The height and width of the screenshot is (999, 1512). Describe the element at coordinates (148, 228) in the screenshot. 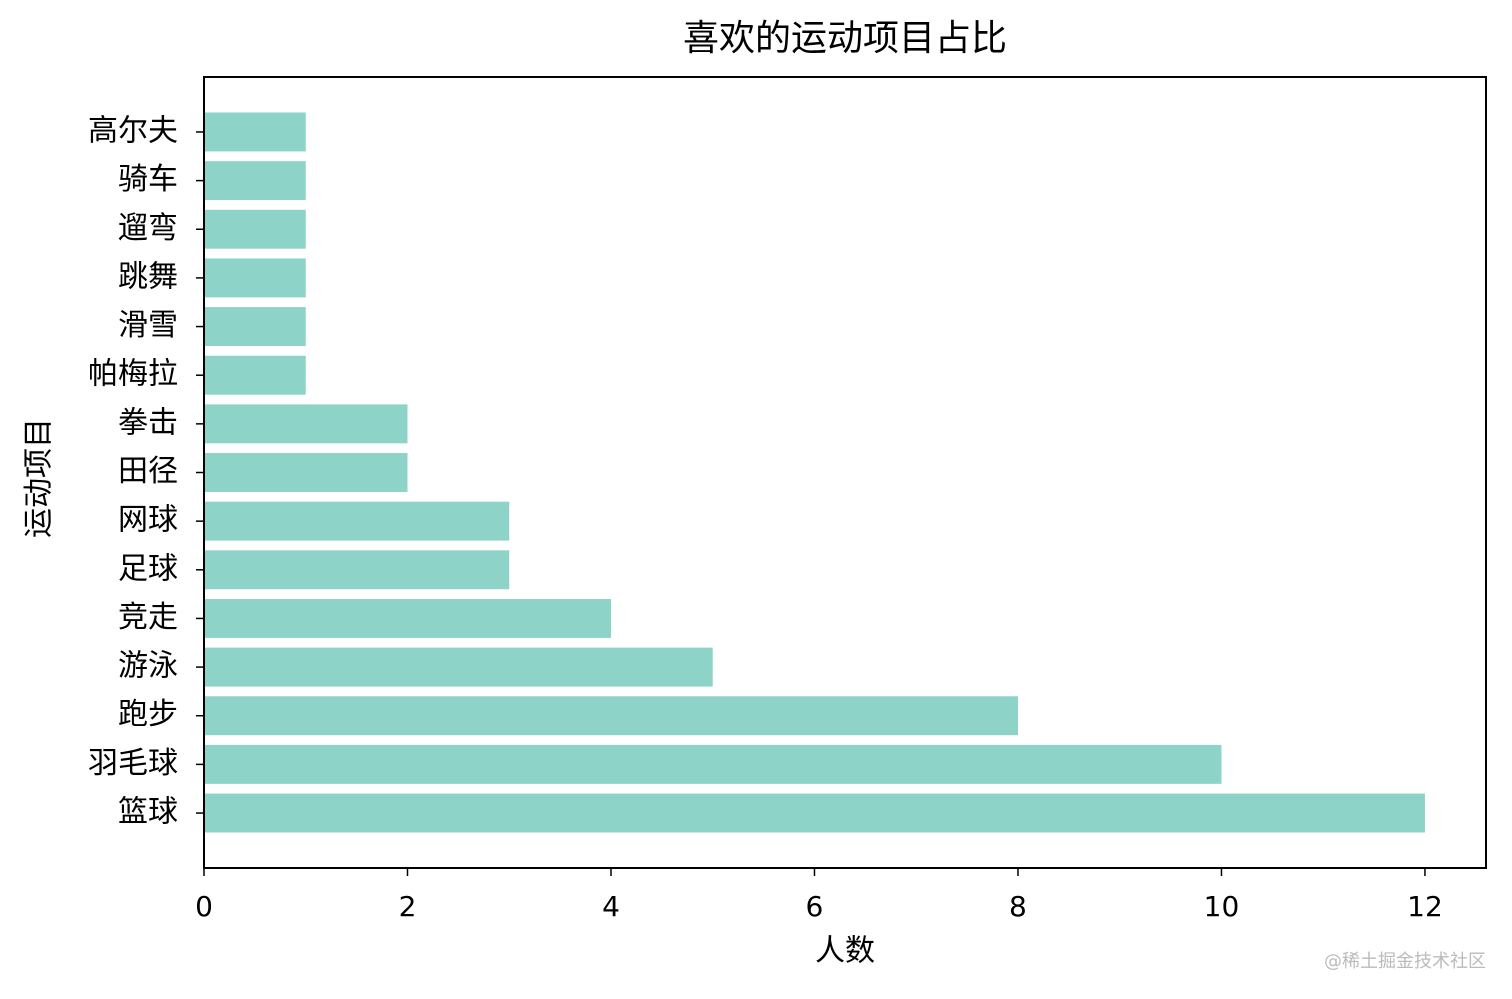

I see `y-tick-label: 遛弯` at that location.